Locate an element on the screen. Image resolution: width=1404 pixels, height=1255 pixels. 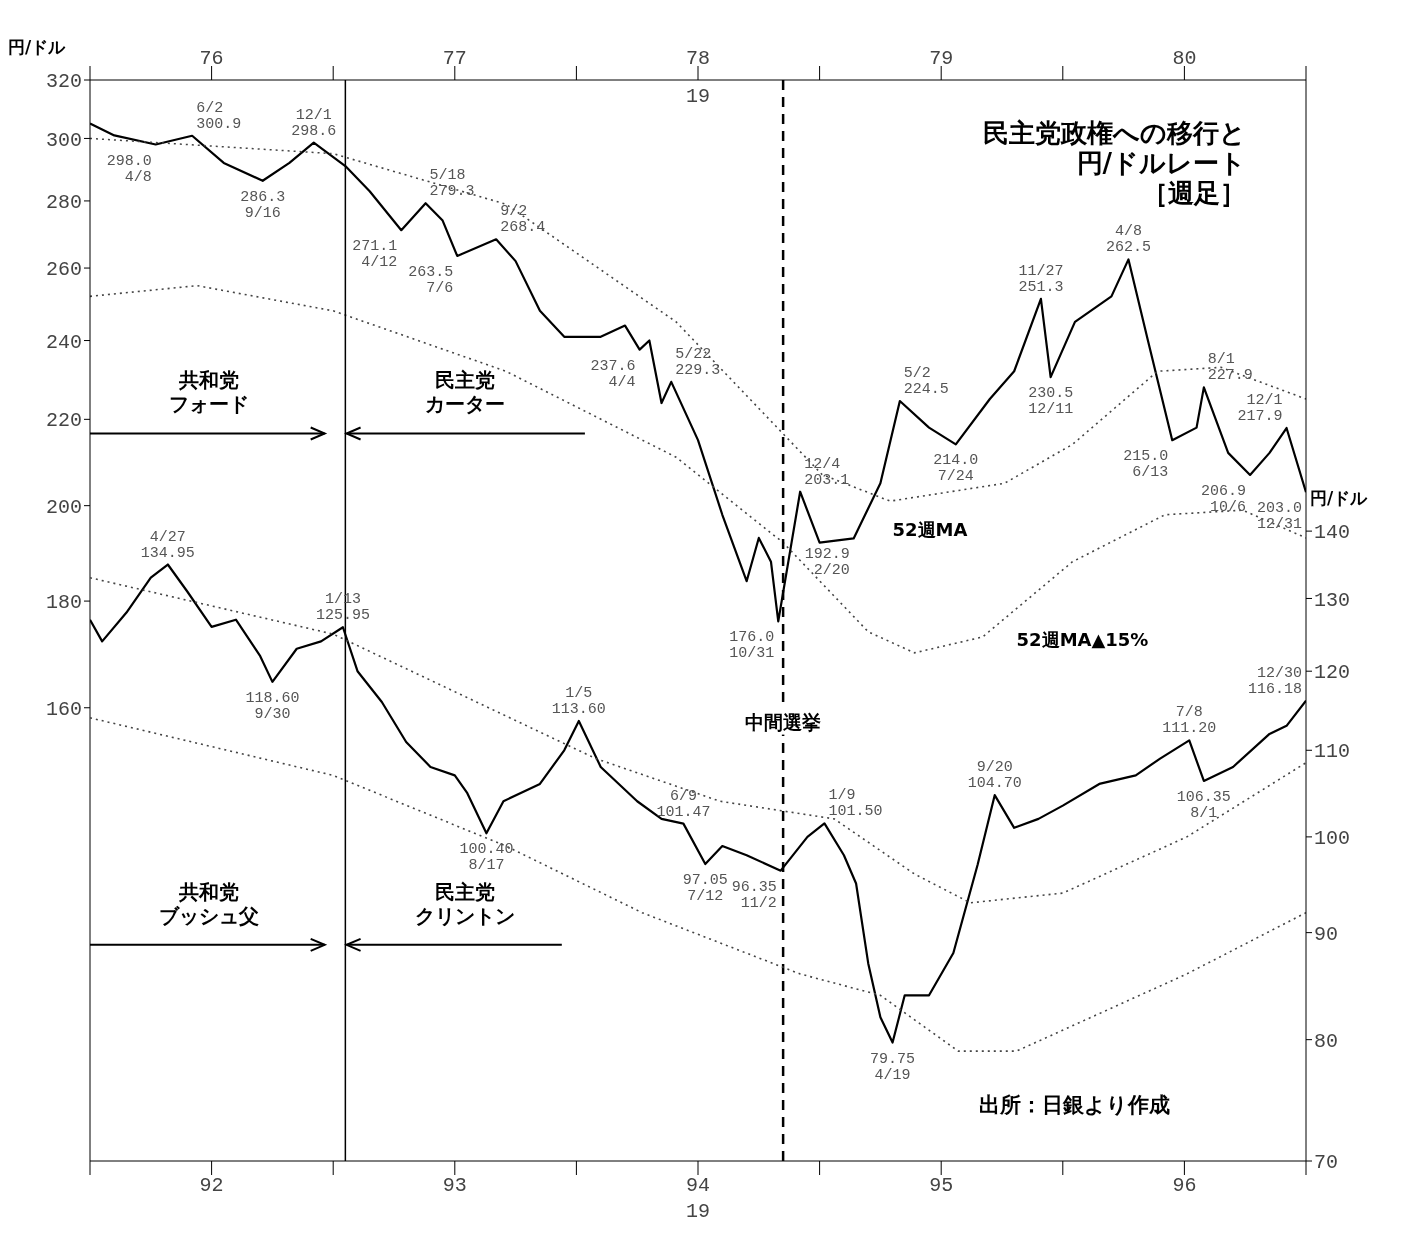
y-tick-label: 80 is located at coordinates (1326, 1041).